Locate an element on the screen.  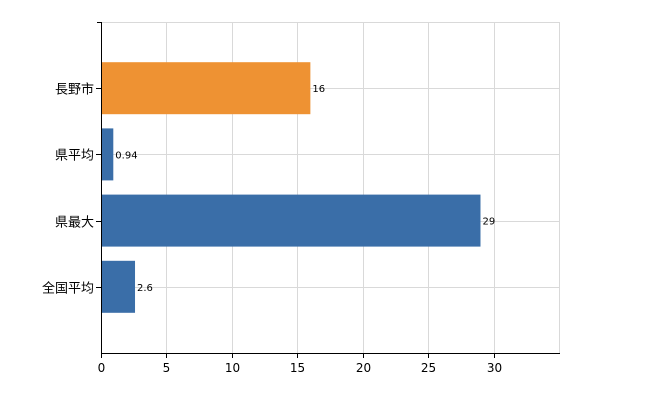
x-tick-label-2: 10 is located at coordinates (232, 368).